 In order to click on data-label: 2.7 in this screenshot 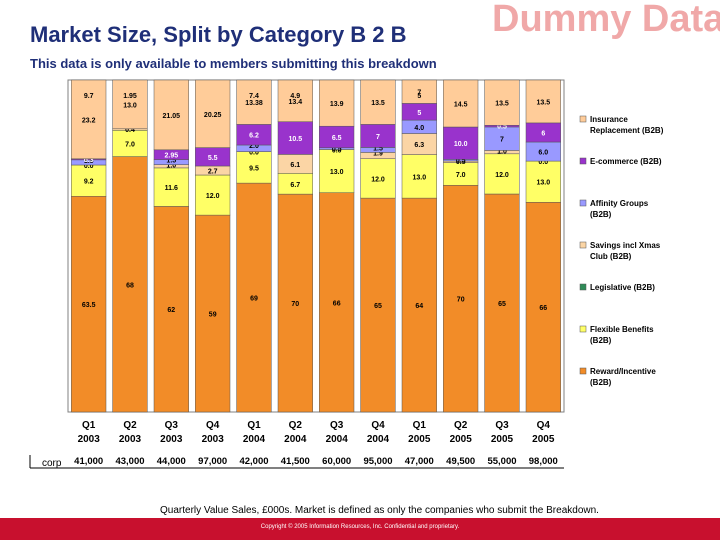, I will do `click(213, 172)`.